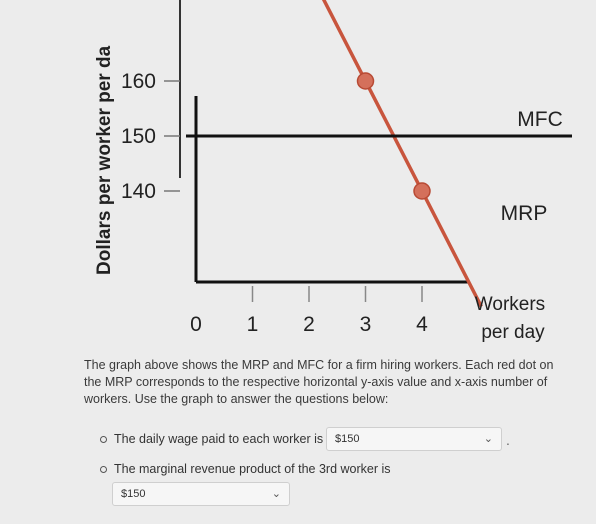 The width and height of the screenshot is (596, 524). What do you see at coordinates (540, 119) in the screenshot?
I see `mfc-label: MFC` at bounding box center [540, 119].